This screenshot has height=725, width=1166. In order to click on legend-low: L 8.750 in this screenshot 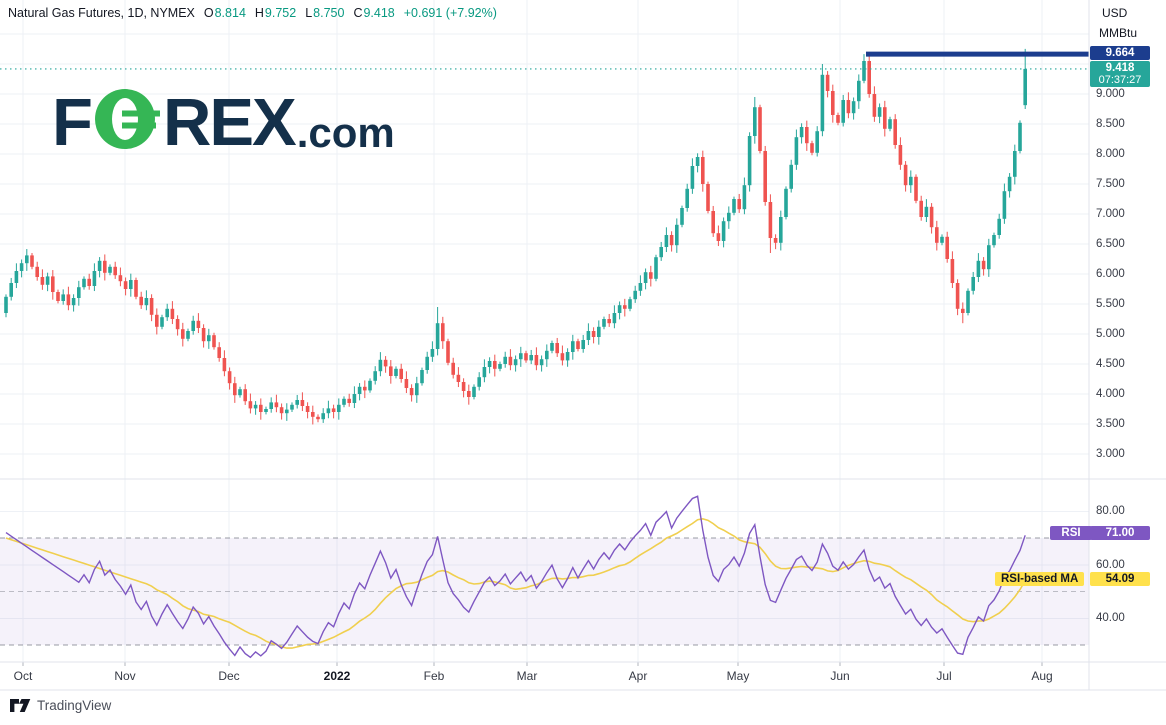, I will do `click(325, 13)`.